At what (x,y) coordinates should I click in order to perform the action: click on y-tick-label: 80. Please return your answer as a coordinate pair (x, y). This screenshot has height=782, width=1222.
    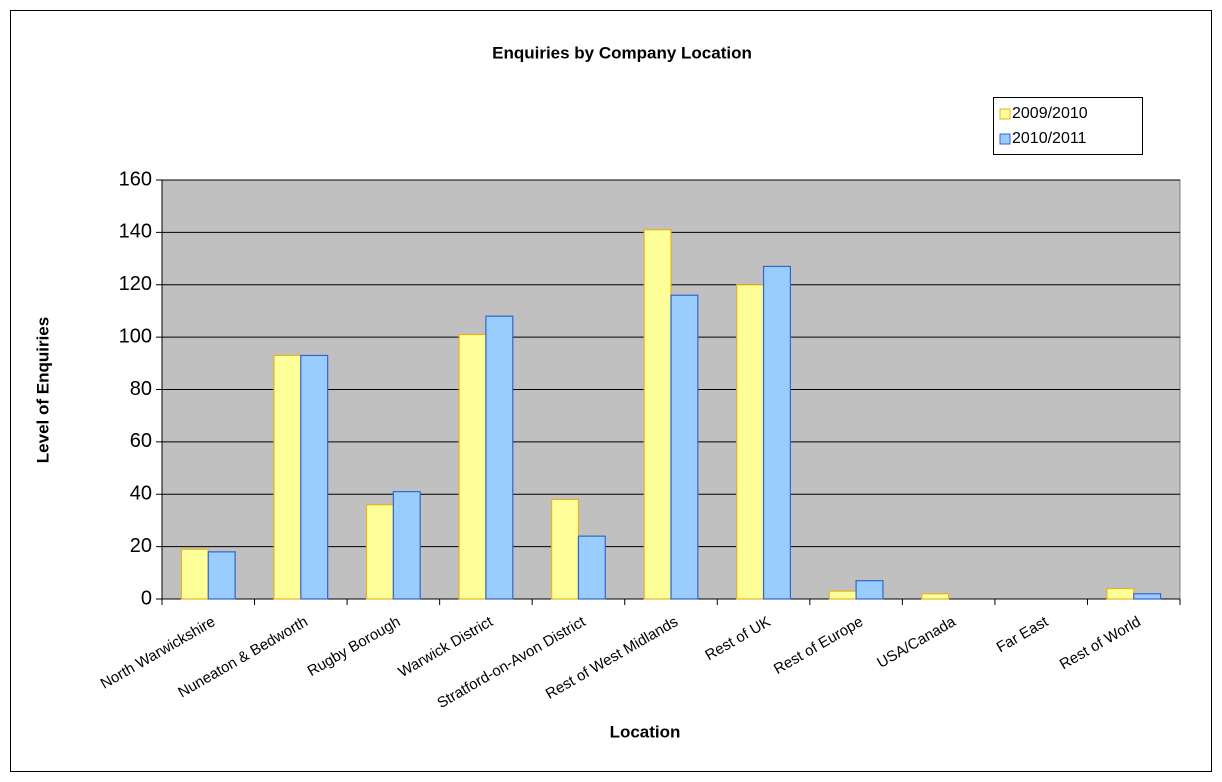
    Looking at the image, I should click on (141, 389).